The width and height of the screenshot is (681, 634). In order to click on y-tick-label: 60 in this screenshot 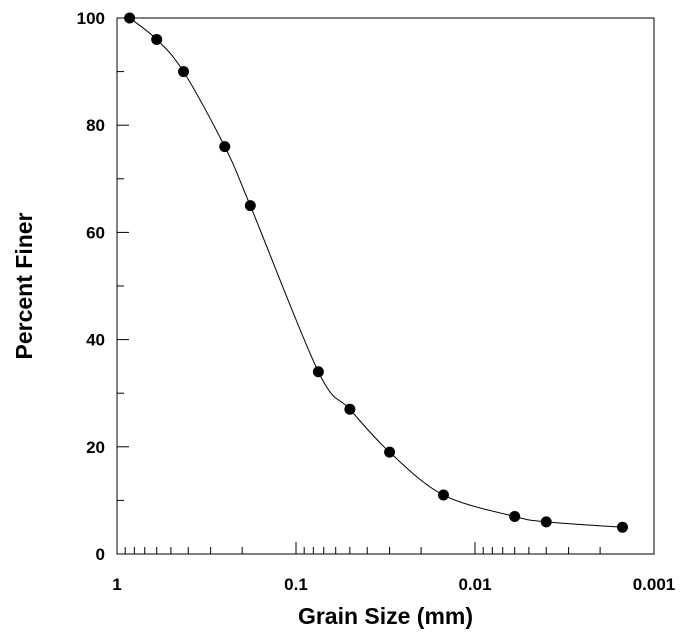, I will do `click(95, 232)`.